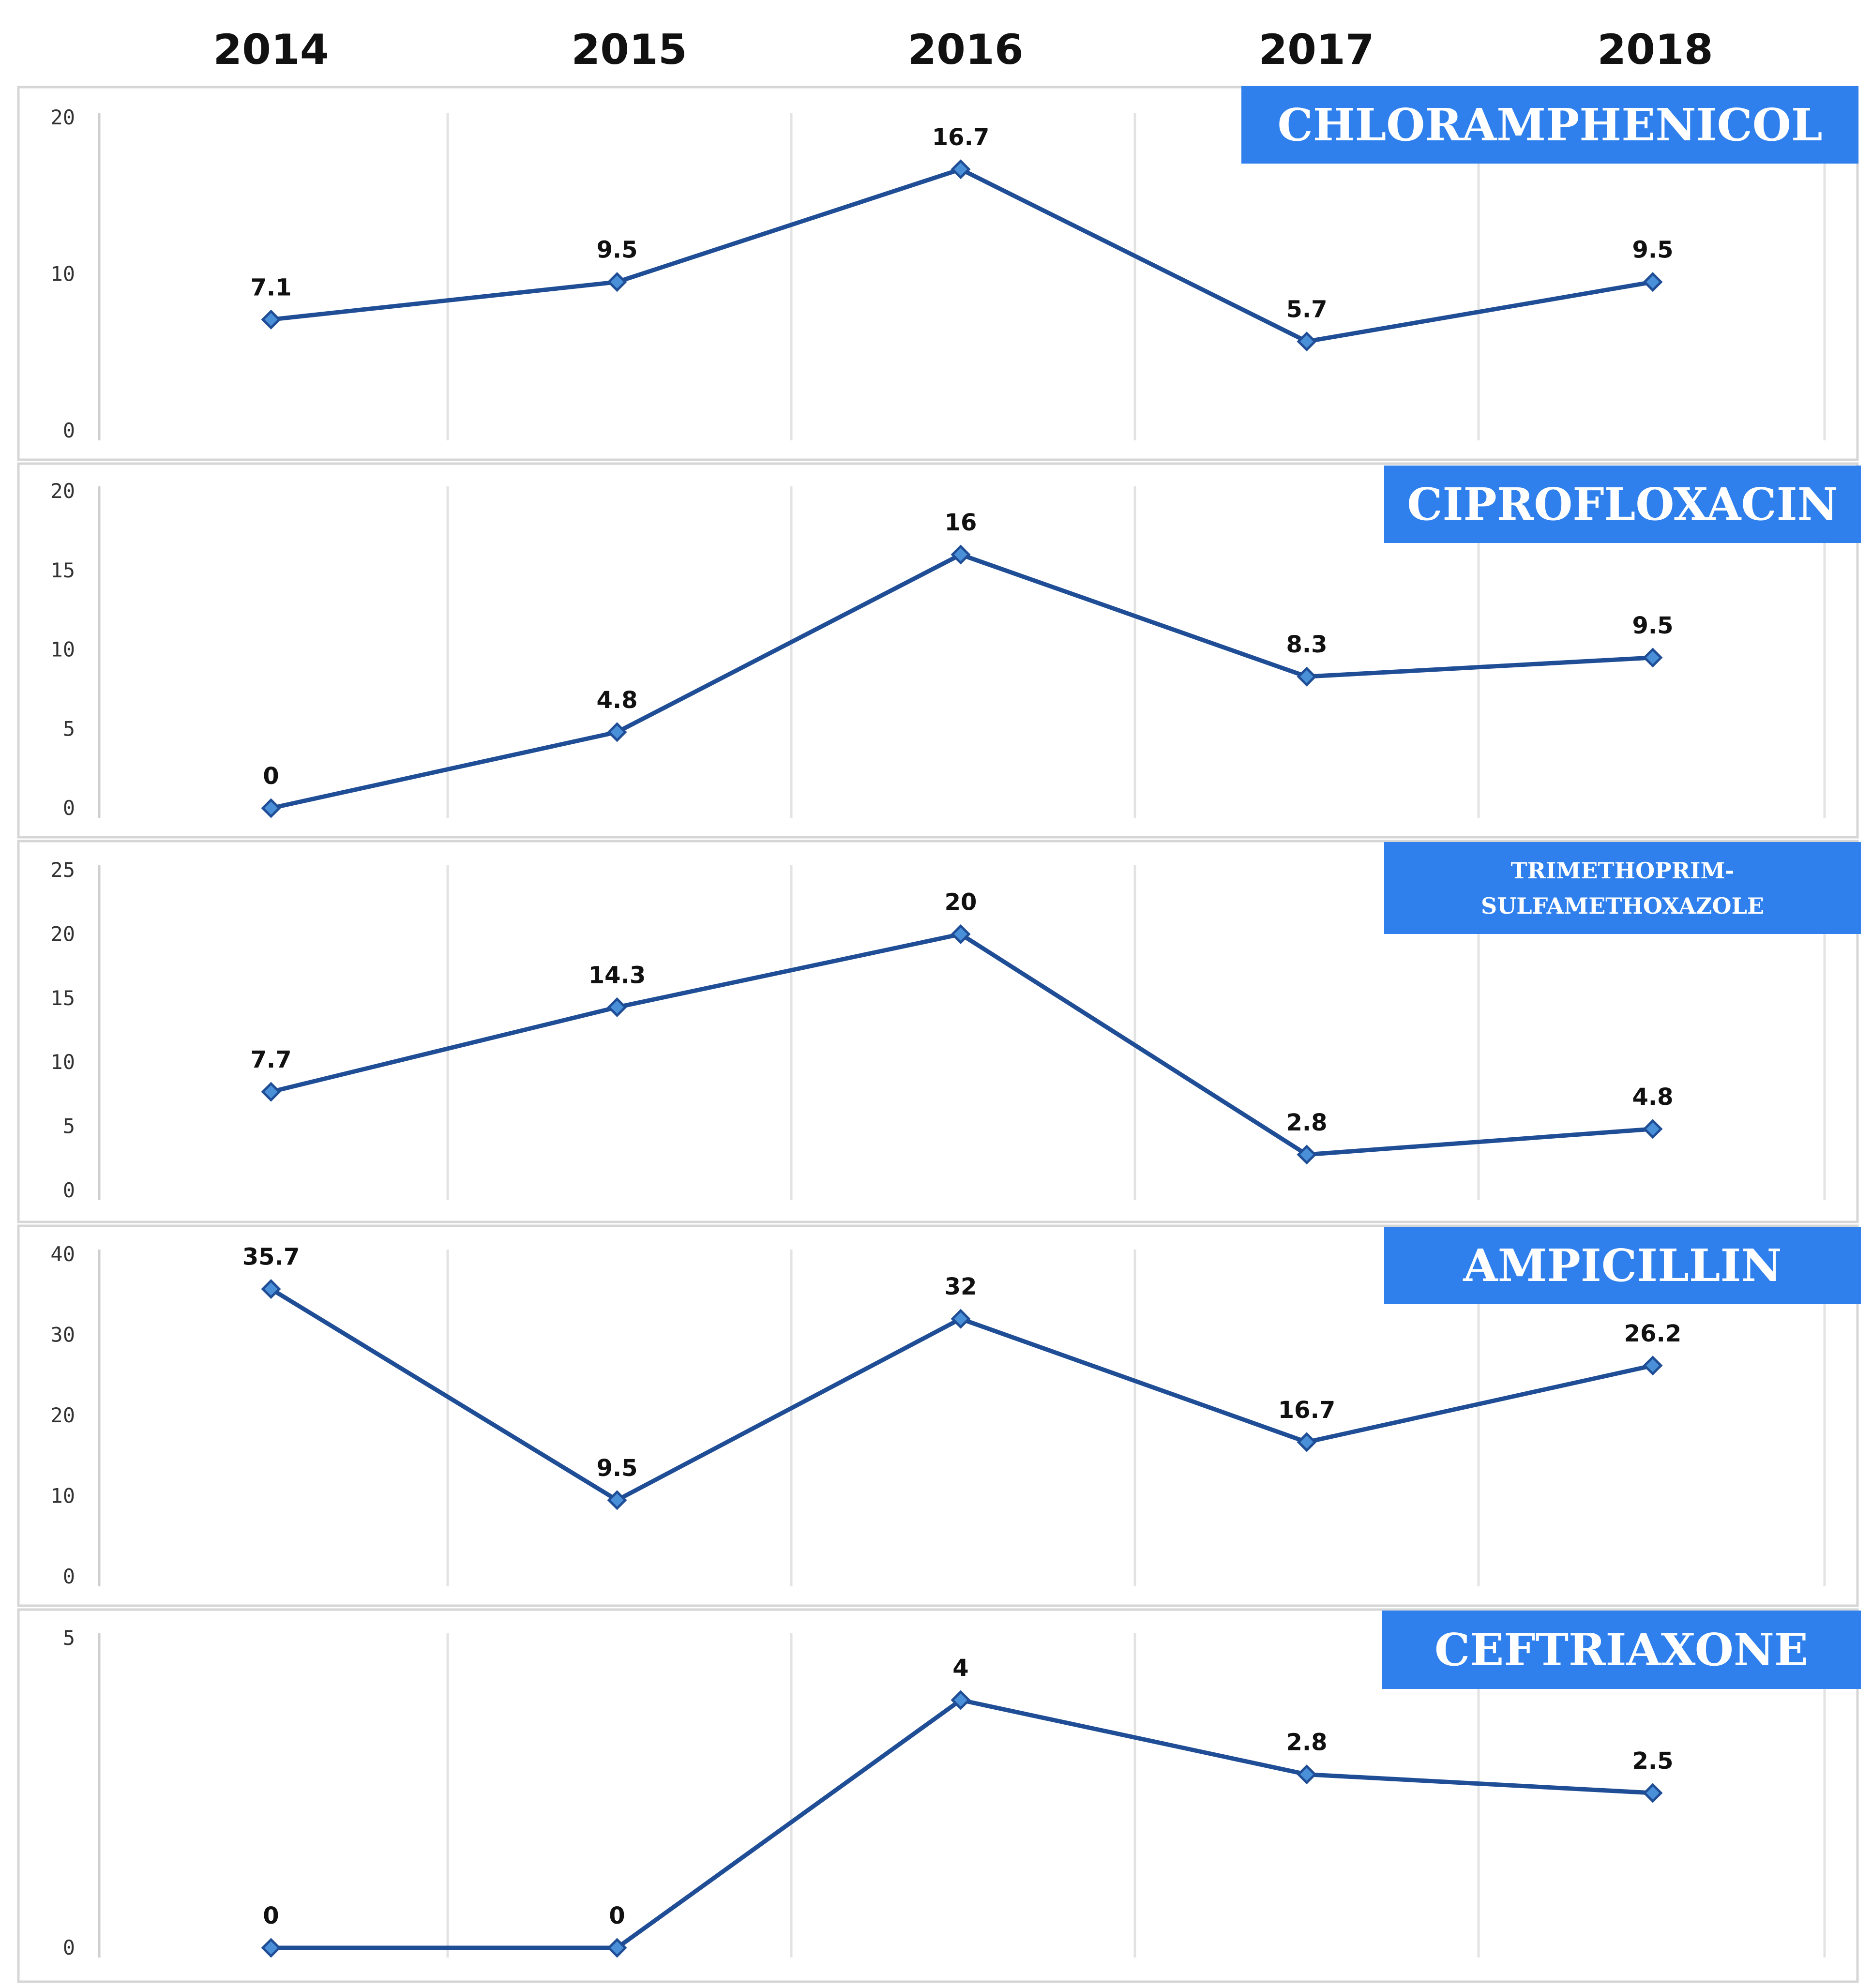 Image resolution: width=1872 pixels, height=1988 pixels. Describe the element at coordinates (270, 287) in the screenshot. I see `data-label: 7.1` at that location.